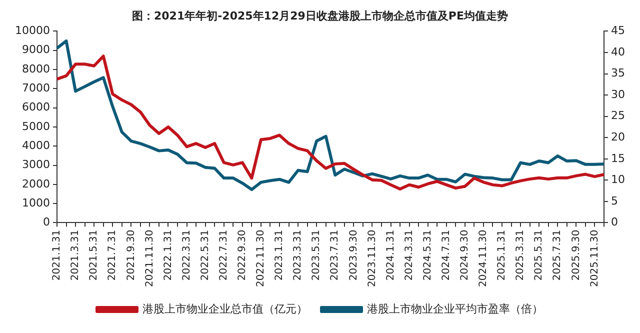 This screenshot has width=640, height=333. What do you see at coordinates (618, 115) in the screenshot?
I see `y2-tick-label: 25` at bounding box center [618, 115].